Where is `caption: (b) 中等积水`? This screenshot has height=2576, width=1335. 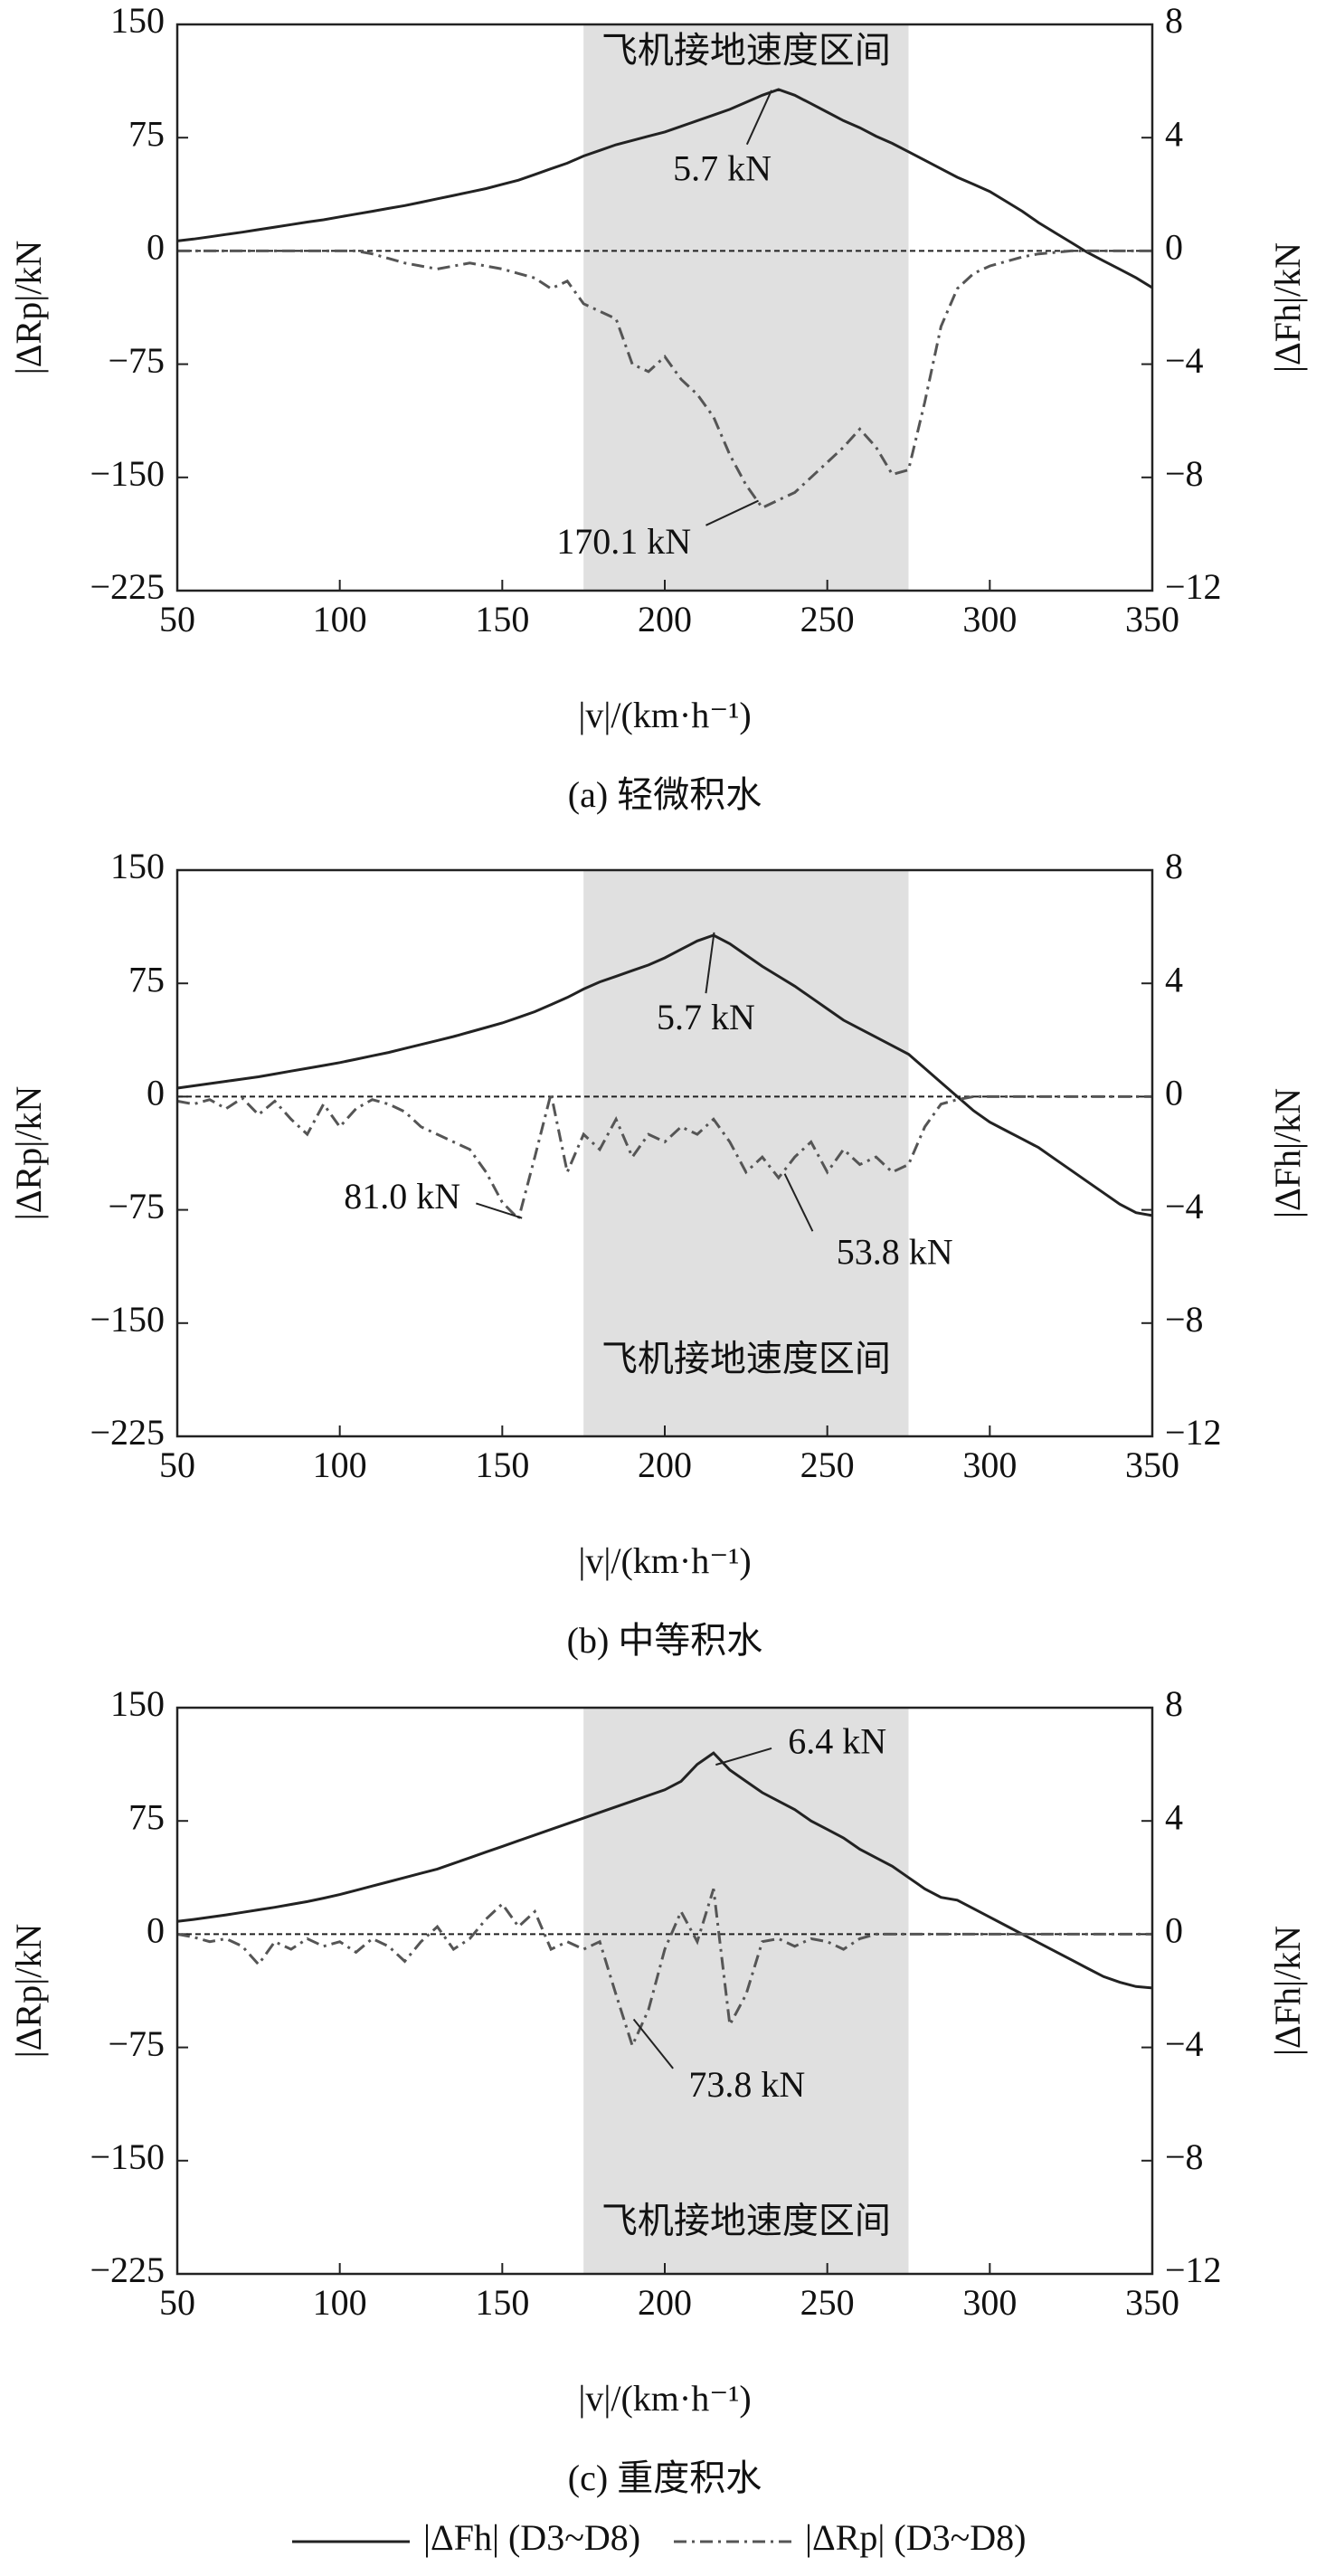 caption: (b) 中等积水 is located at coordinates (665, 1641).